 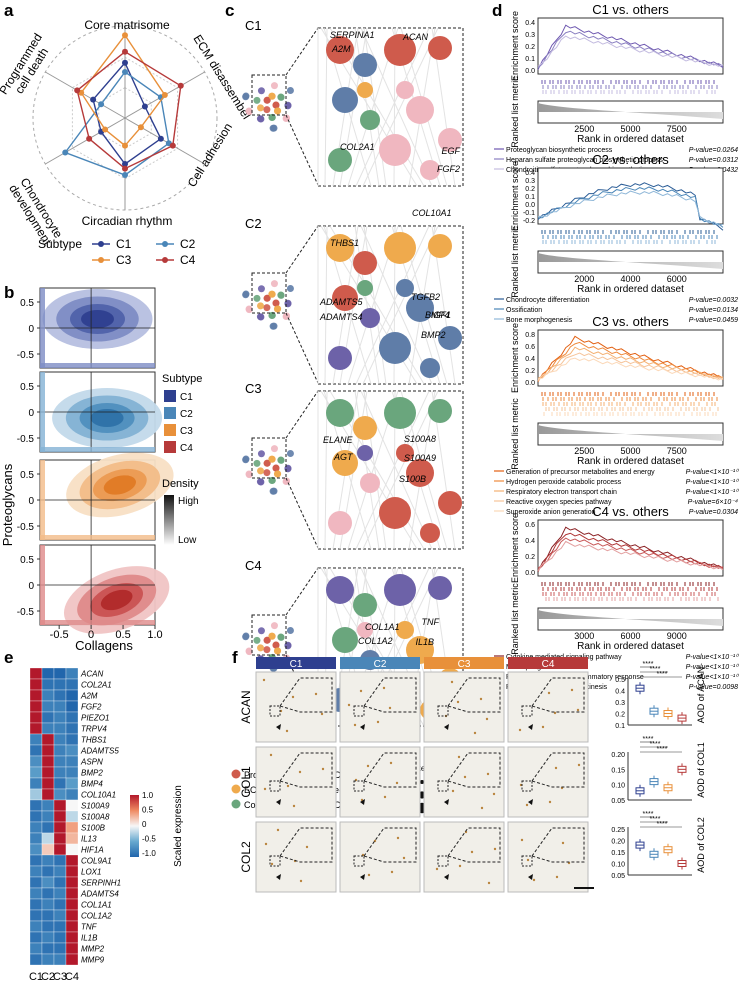 What do you see at coordinates (99, 751) in the screenshot?
I see `heatmap-gene-ADAMTS5: ADAMTS5` at bounding box center [99, 751].